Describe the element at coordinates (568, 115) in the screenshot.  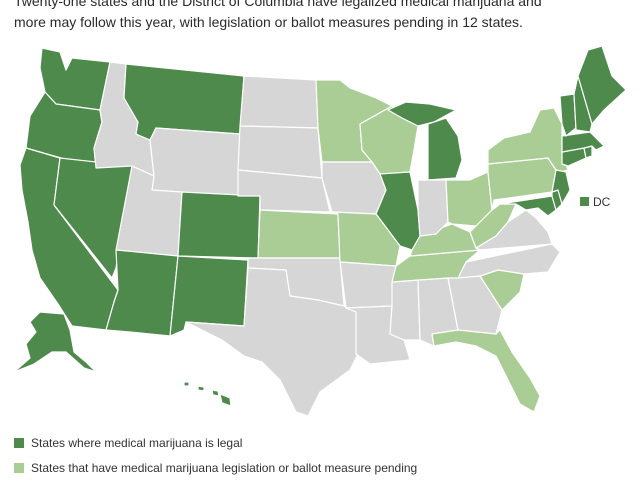
I see `state-vt` at that location.